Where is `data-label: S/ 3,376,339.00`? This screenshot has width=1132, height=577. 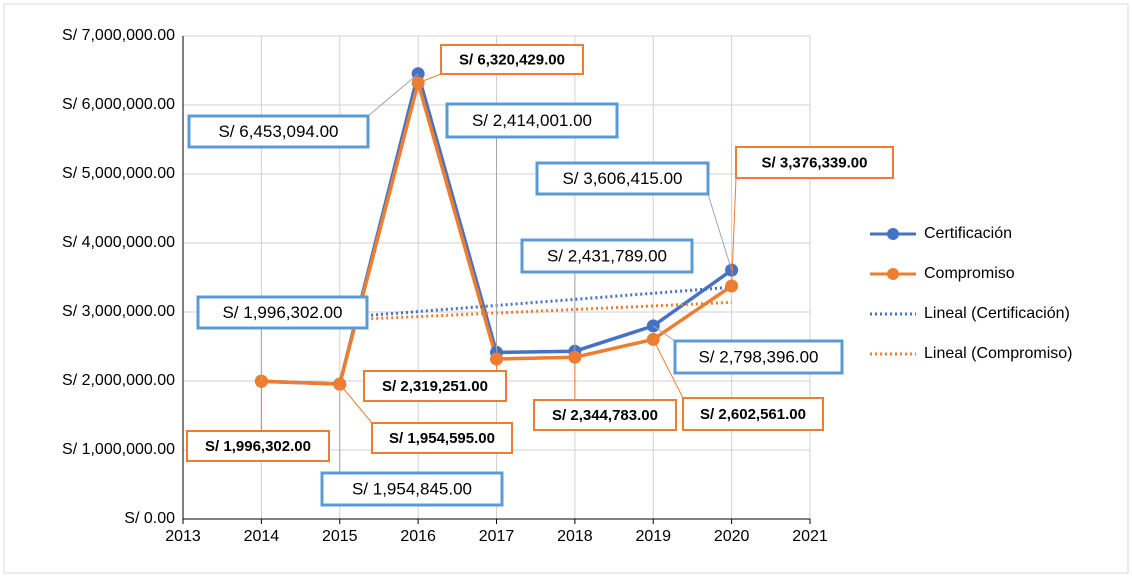 data-label: S/ 3,376,339.00 is located at coordinates (815, 162).